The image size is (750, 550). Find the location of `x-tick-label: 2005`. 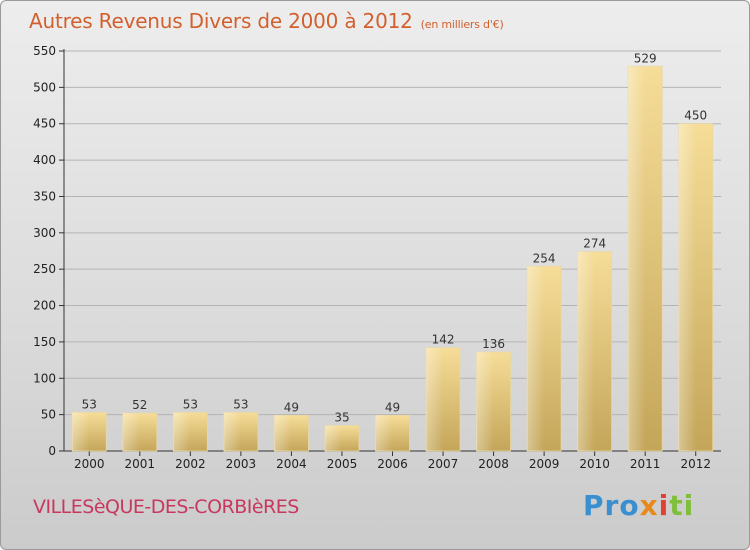

x-tick-label: 2005 is located at coordinates (342, 464).